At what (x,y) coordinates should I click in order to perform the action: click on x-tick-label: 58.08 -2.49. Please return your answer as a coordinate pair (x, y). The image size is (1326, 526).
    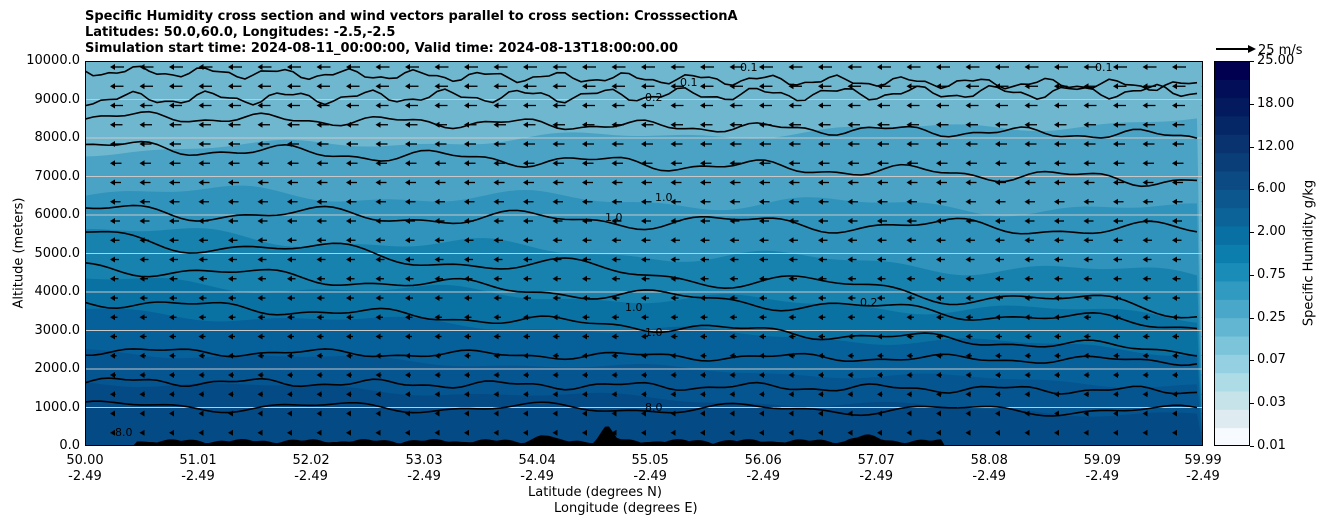
    Looking at the image, I should click on (989, 469).